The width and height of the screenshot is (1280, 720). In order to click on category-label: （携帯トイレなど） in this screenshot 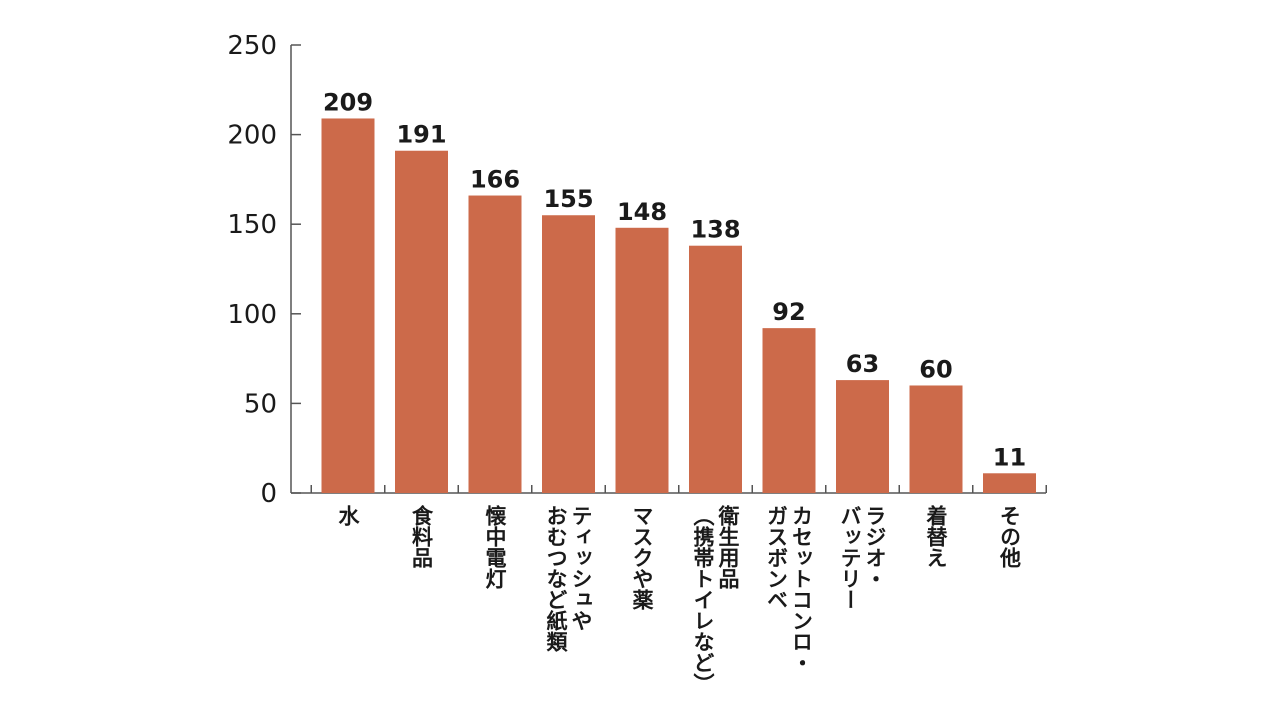, I will do `click(703, 599)`.